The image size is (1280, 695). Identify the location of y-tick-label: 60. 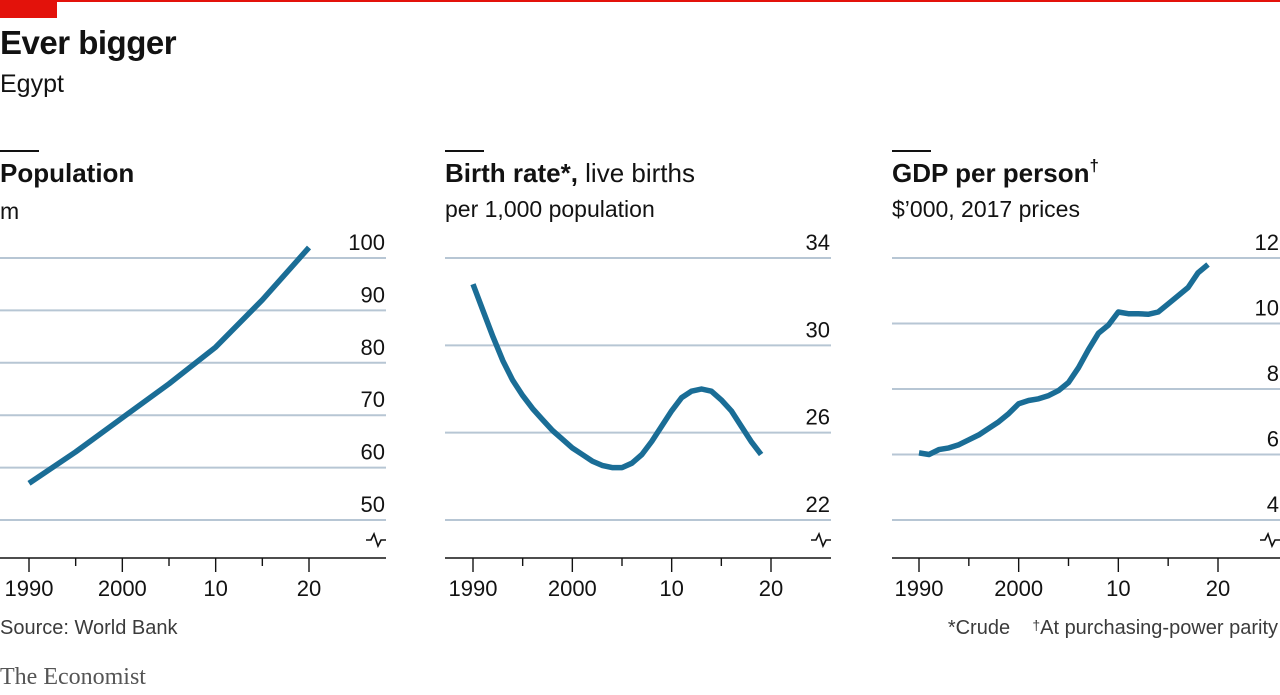
(373, 452).